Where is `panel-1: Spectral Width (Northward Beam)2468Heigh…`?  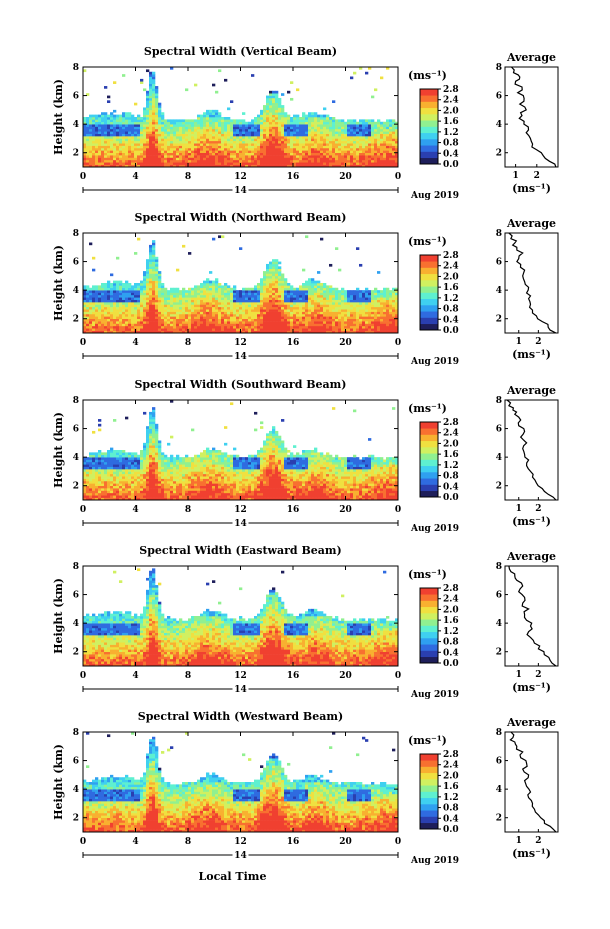 panel-1: Spectral Width (Northward Beam)2468Heigh… is located at coordinates (305, 289).